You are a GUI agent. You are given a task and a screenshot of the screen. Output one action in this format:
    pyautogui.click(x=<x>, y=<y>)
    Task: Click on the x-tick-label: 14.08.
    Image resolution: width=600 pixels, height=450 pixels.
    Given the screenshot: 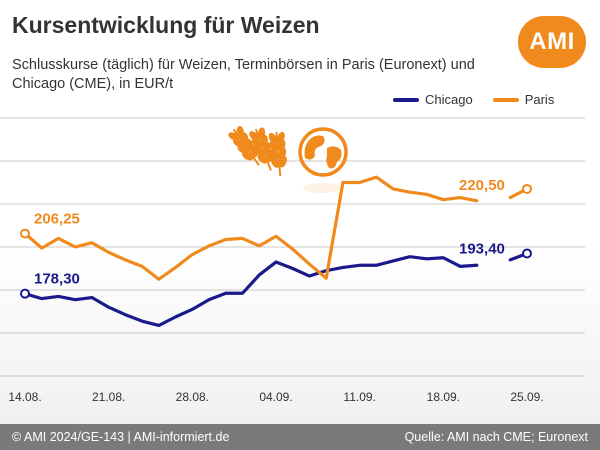 What is the action you would take?
    pyautogui.click(x=24, y=397)
    